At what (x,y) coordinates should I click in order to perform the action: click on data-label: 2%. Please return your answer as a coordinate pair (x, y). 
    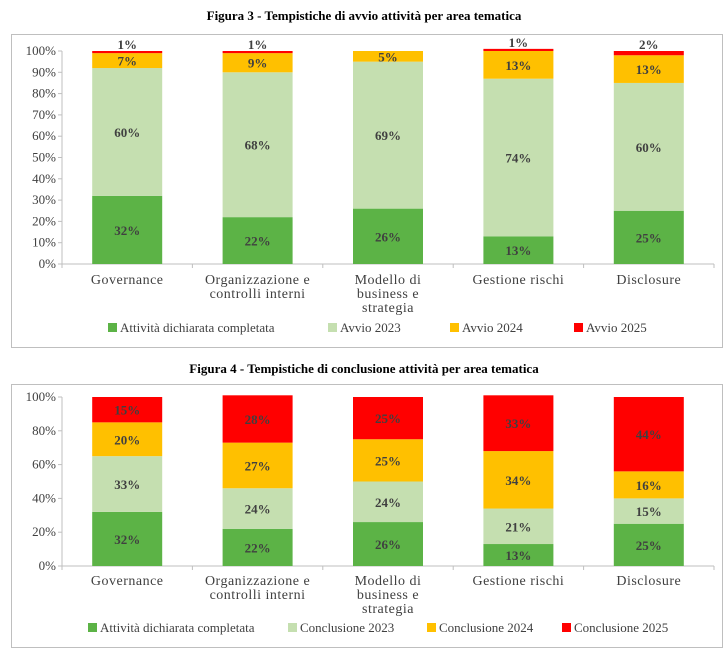
    Looking at the image, I should click on (649, 44).